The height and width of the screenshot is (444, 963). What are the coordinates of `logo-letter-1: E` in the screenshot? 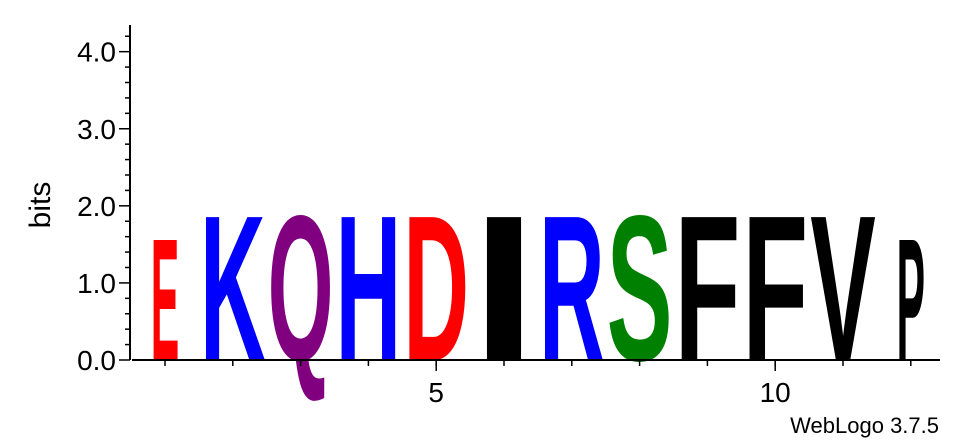 It's located at (165, 299).